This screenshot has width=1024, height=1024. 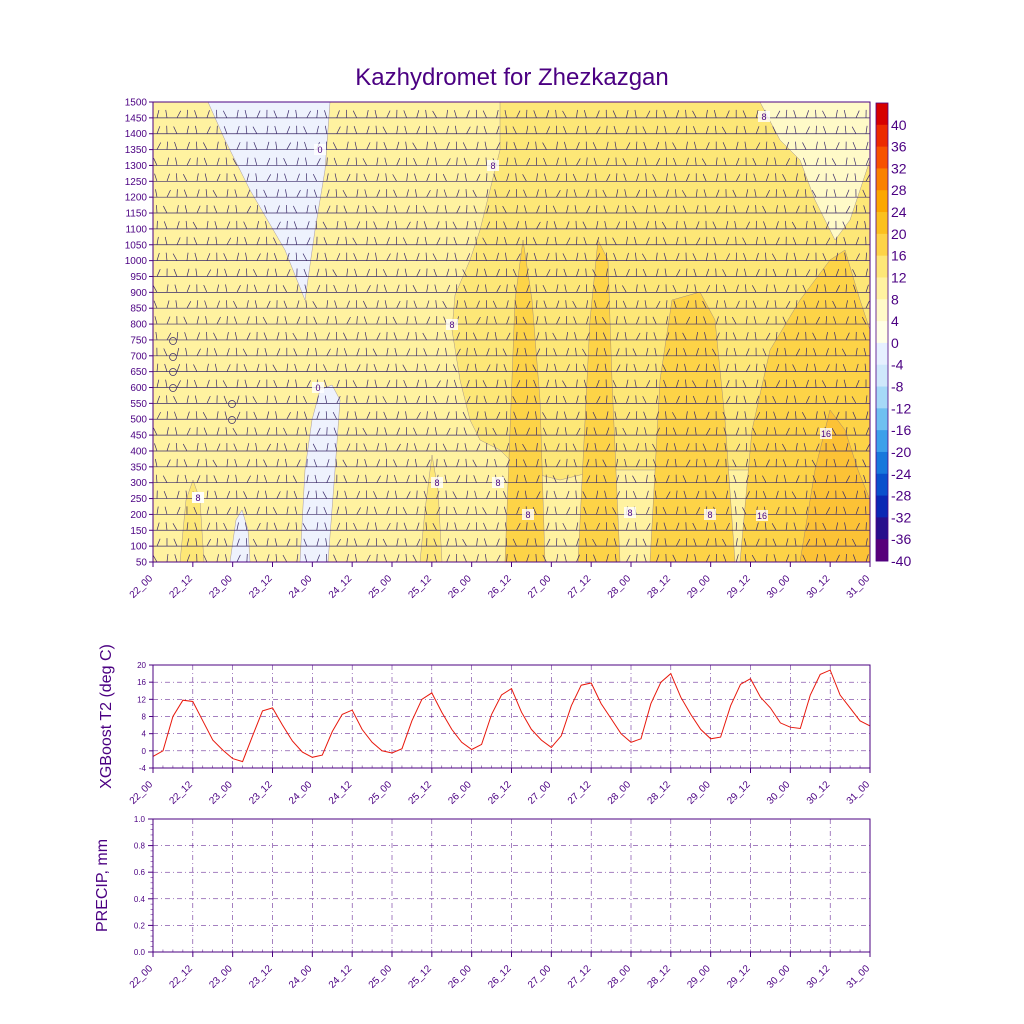 What do you see at coordinates (173, 357) in the screenshot?
I see `calm-marker` at bounding box center [173, 357].